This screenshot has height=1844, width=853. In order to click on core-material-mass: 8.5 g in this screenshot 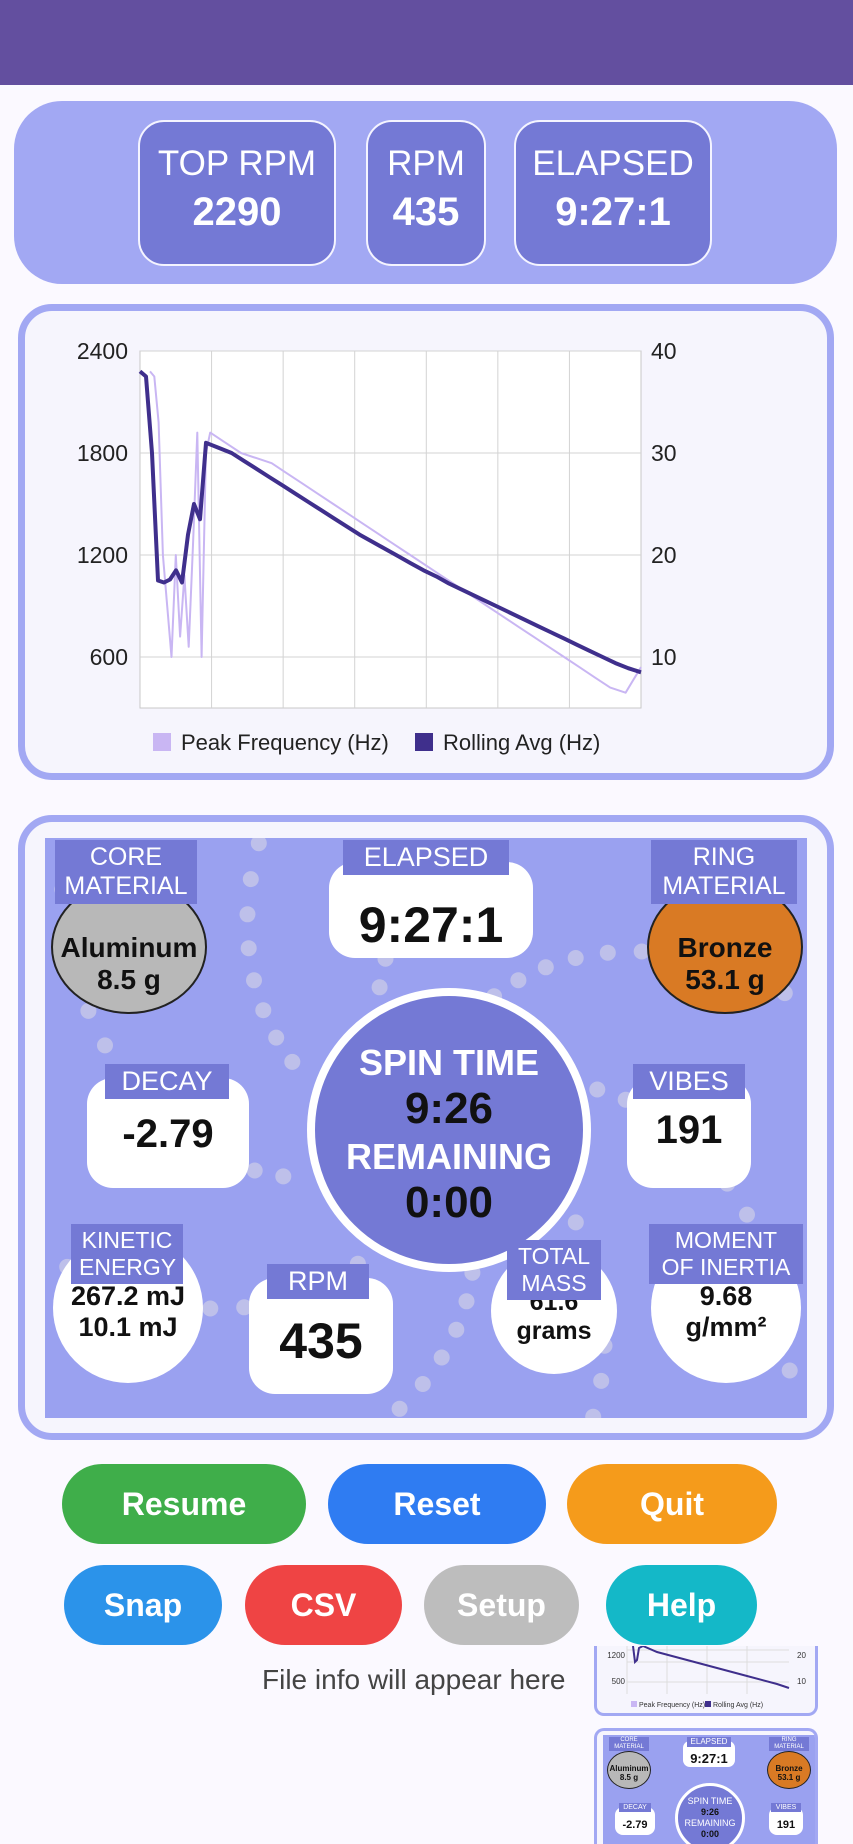, I will do `click(129, 979)`.